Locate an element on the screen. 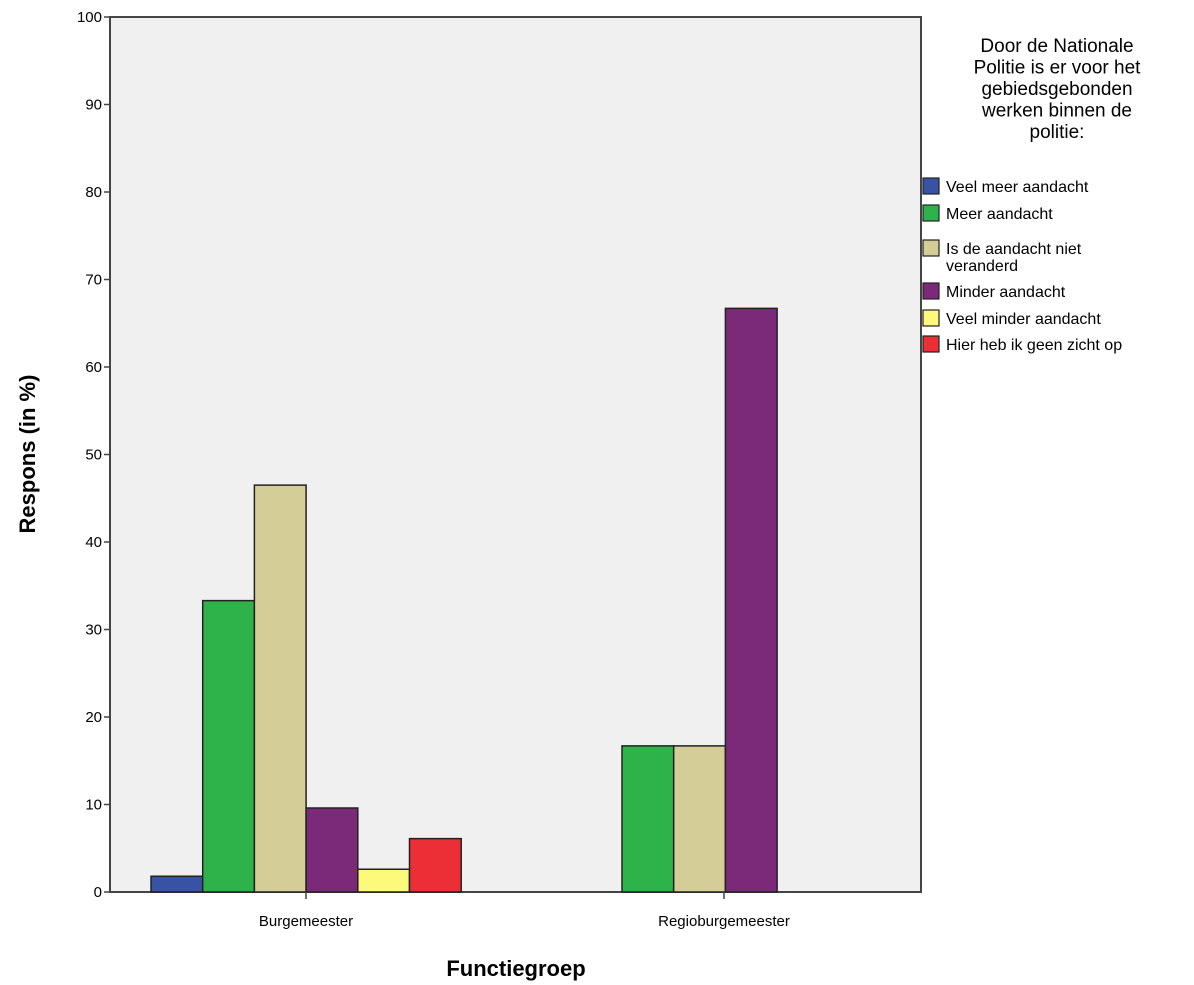 This screenshot has width=1194, height=985. y-tick-label: 20 is located at coordinates (93, 717).